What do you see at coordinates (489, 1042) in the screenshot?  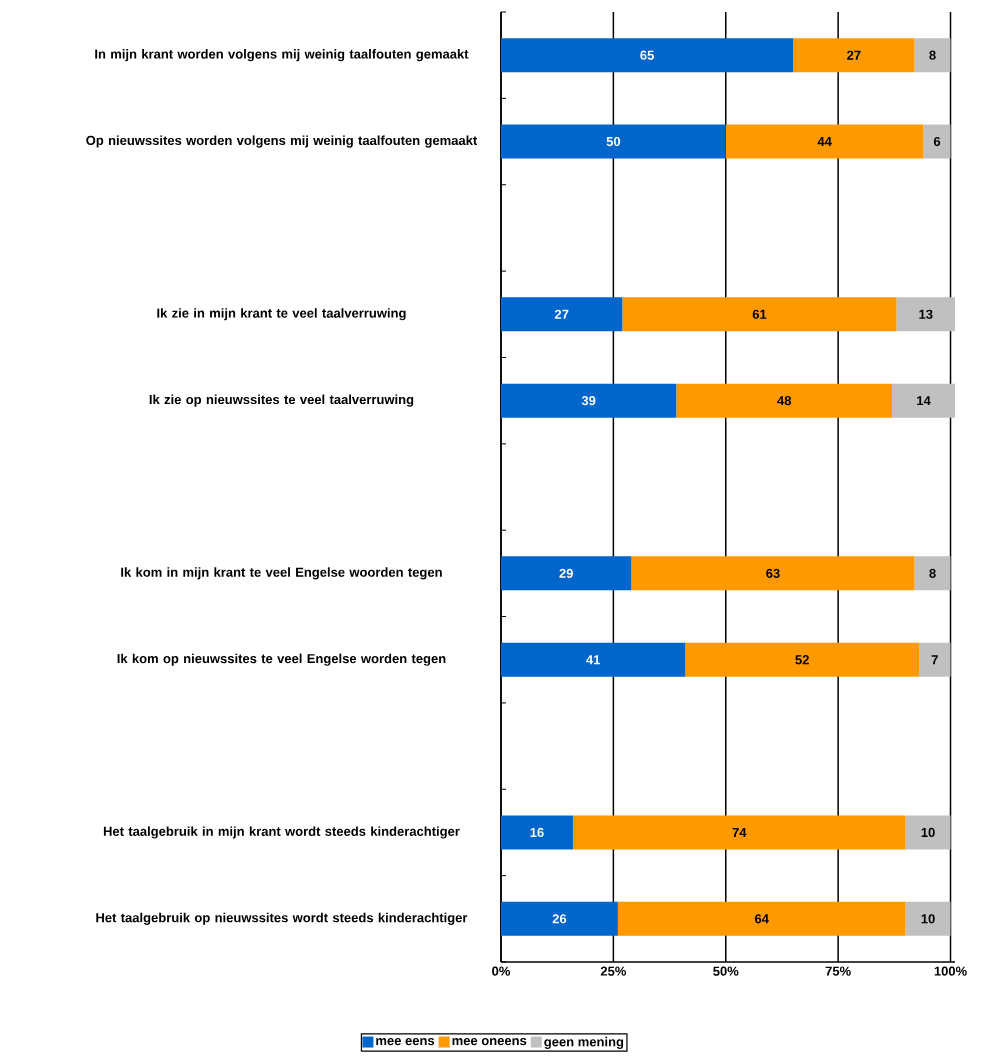 I see `legend-label: mee oneens` at bounding box center [489, 1042].